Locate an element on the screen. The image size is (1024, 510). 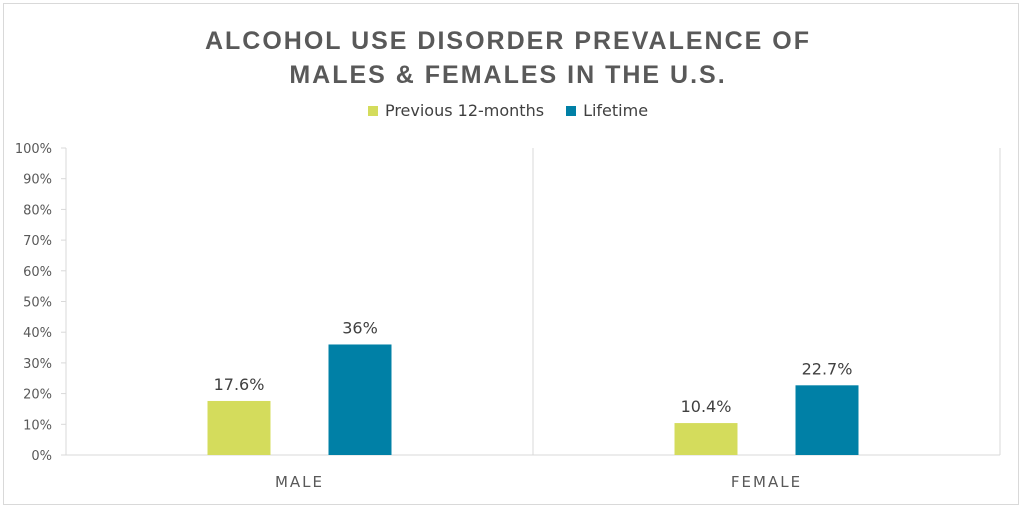
bar-male-lifetime is located at coordinates (360, 399).